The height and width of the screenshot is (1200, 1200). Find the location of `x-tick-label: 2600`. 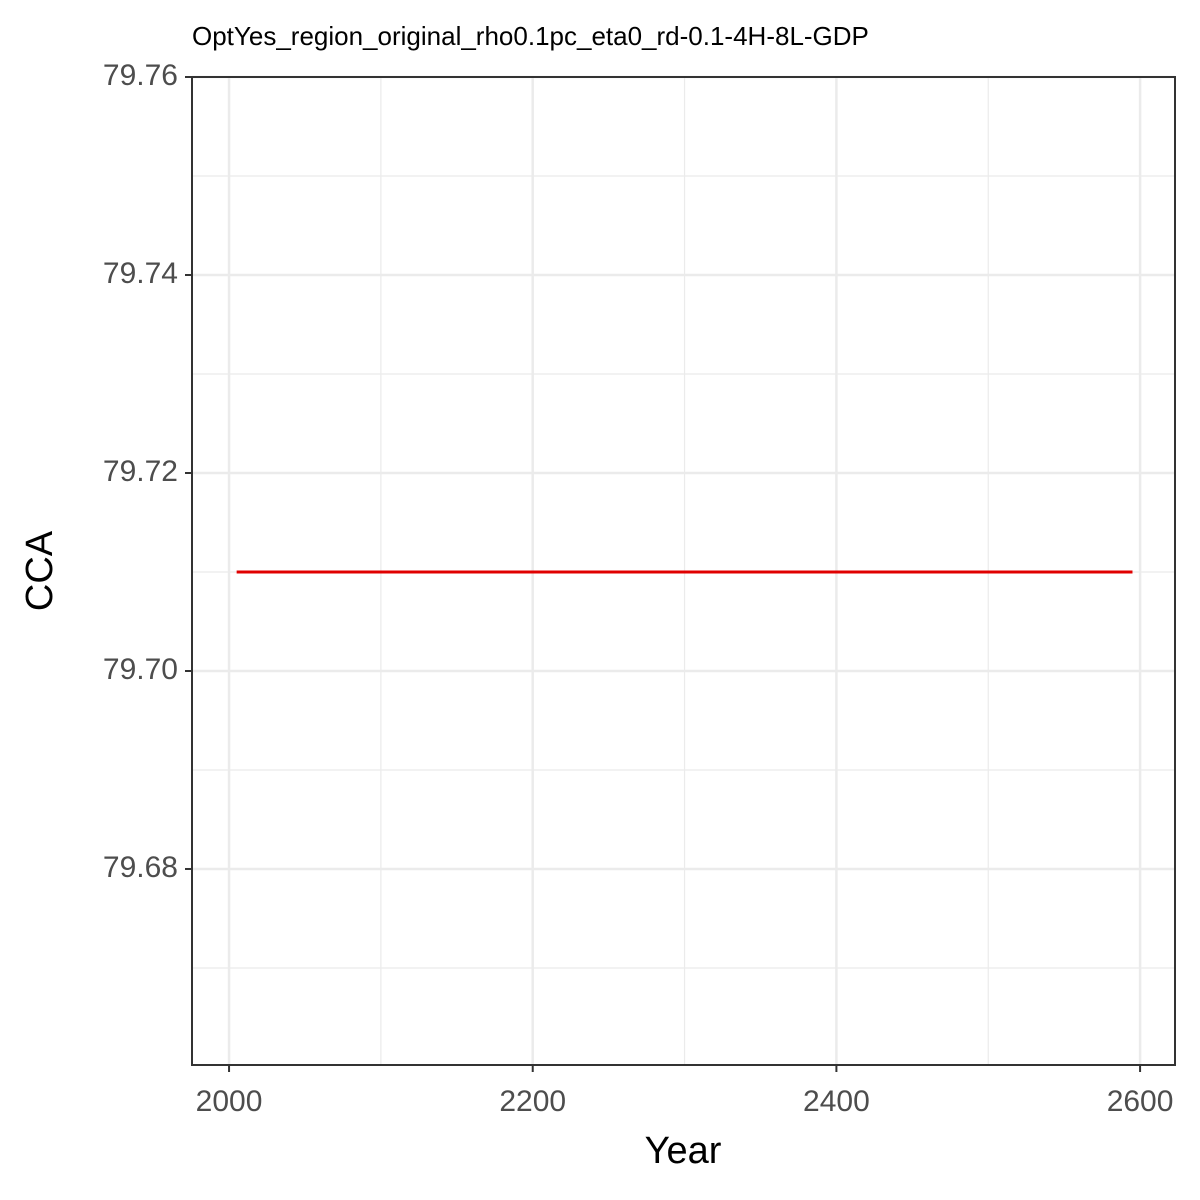

x-tick-label: 2600 is located at coordinates (1140, 1101).